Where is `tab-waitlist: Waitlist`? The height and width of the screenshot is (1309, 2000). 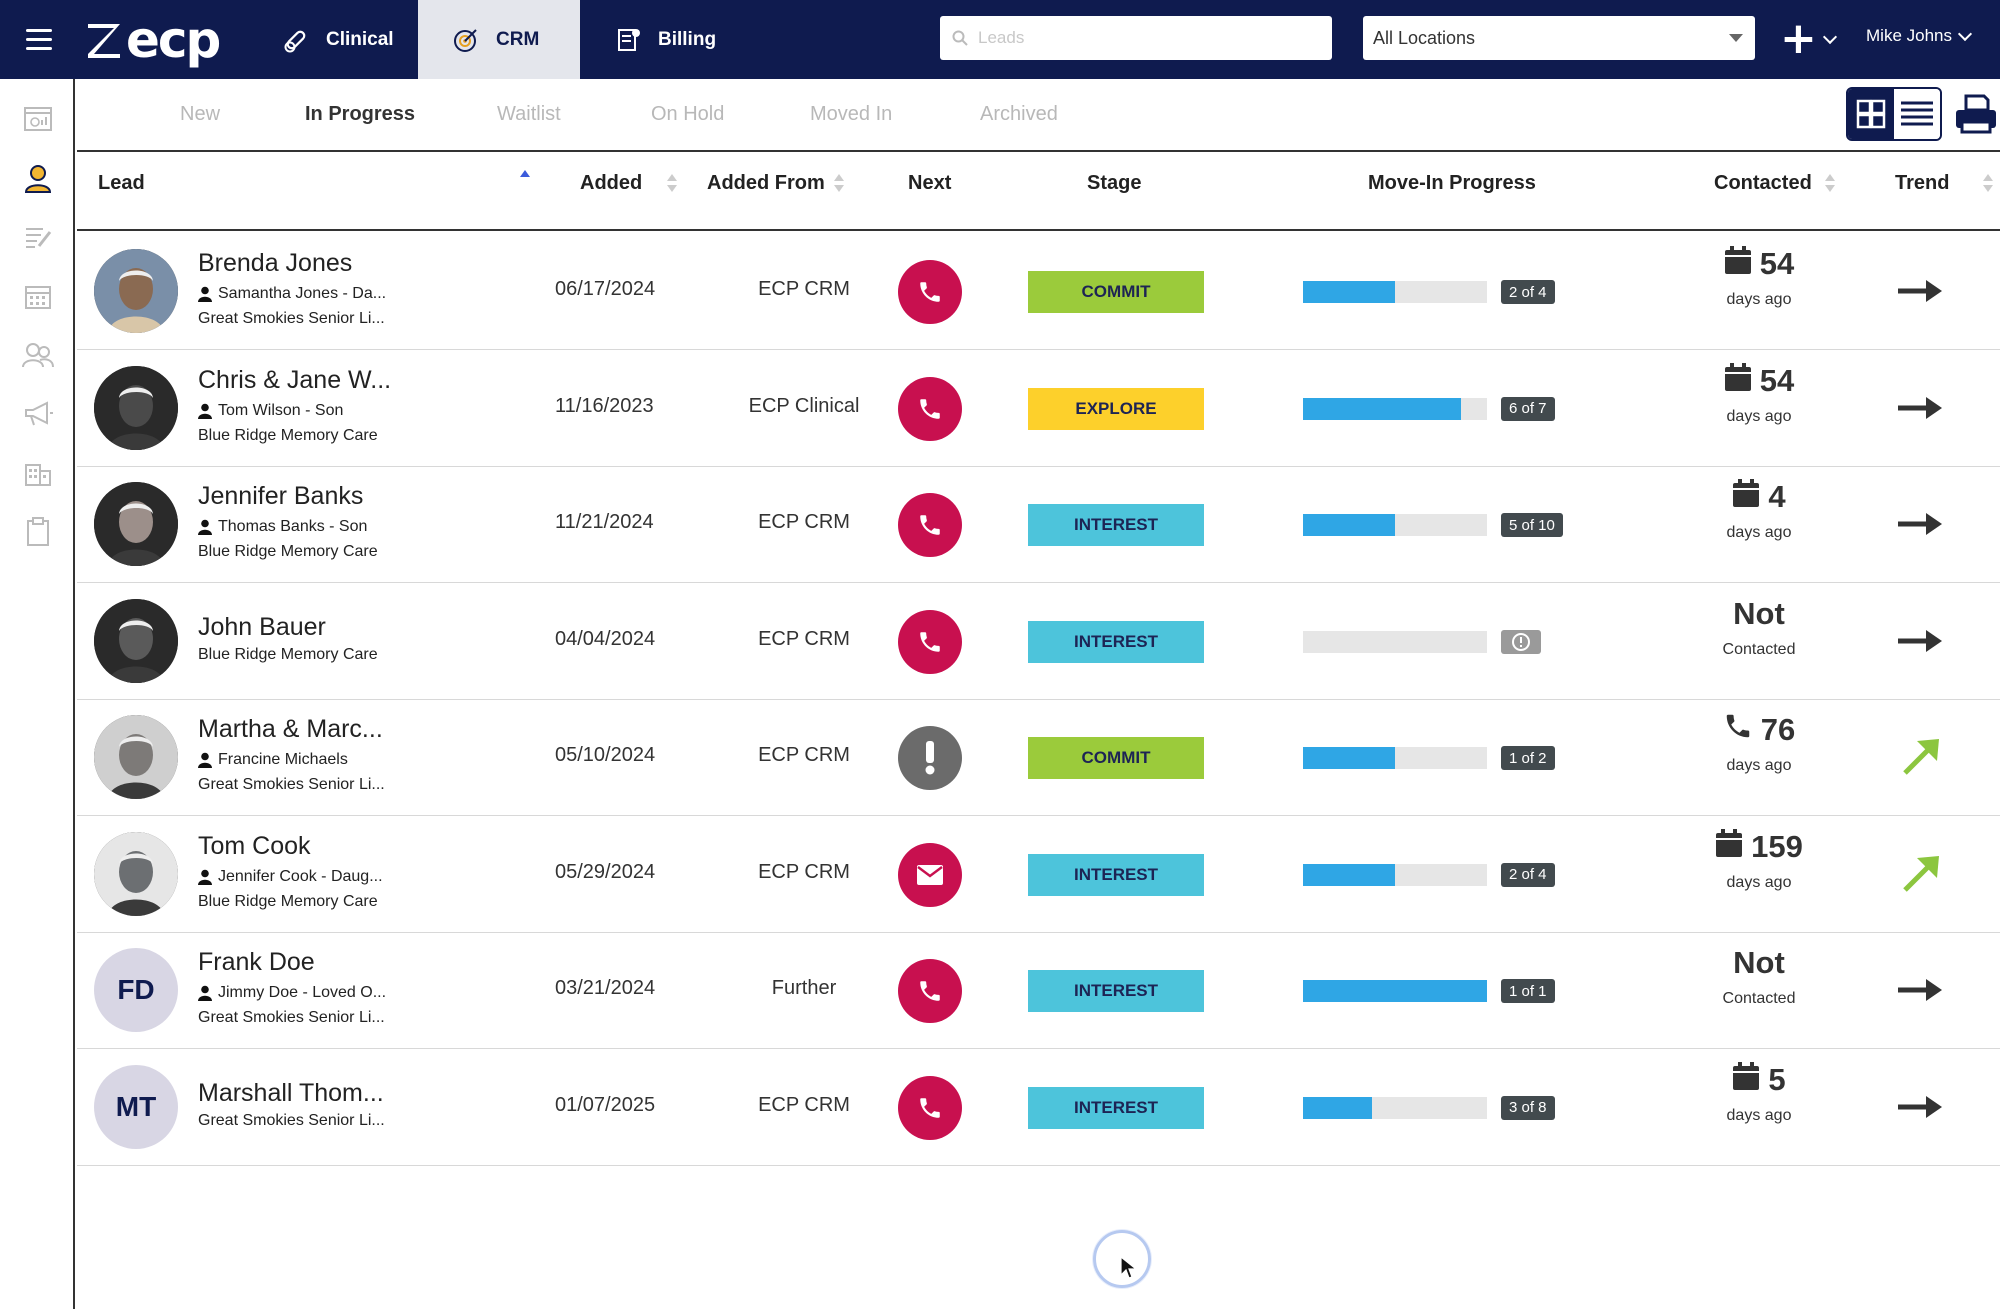
tab-waitlist: Waitlist is located at coordinates (529, 114).